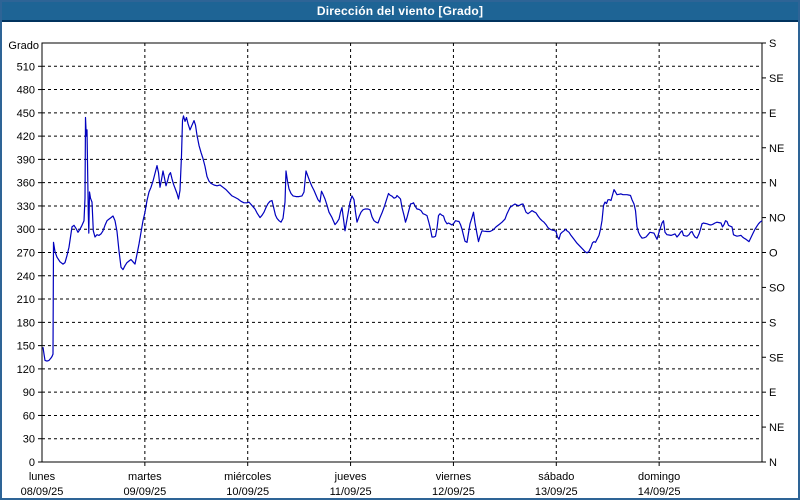 The image size is (800, 500). I want to click on chart-title: Dirección del viento [Grado], so click(400, 11).